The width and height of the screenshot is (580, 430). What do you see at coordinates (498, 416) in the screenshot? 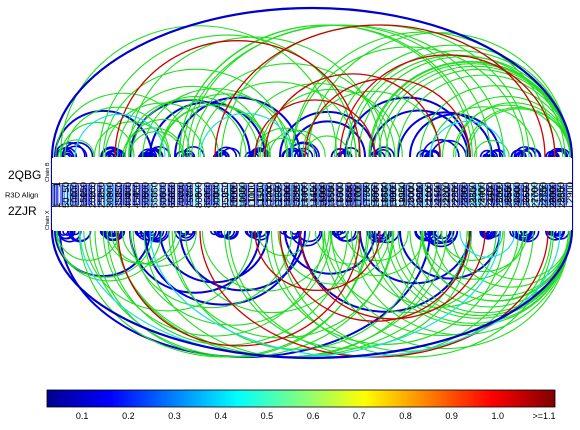
I see `colorbar-label: 1.0` at bounding box center [498, 416].